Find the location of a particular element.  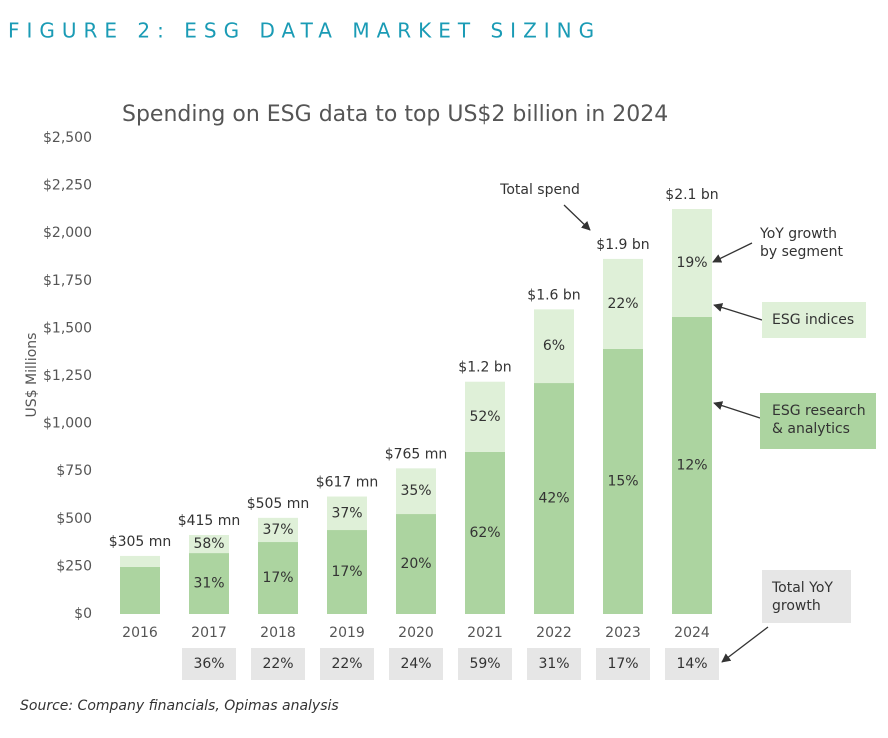

legend-label: ESG indices is located at coordinates (813, 320).